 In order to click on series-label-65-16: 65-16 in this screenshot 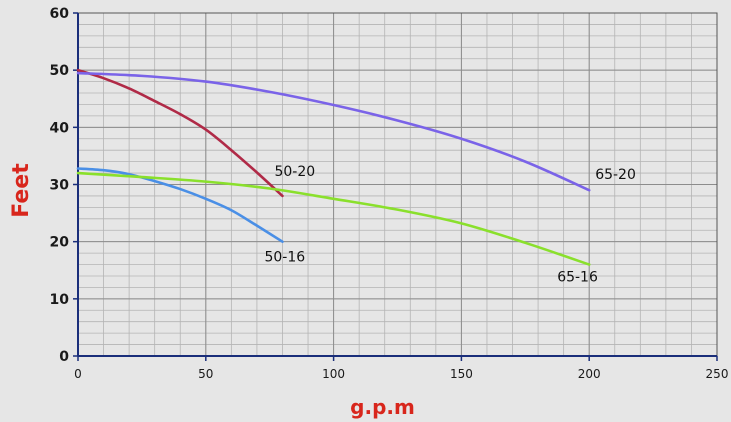, I will do `click(577, 278)`.